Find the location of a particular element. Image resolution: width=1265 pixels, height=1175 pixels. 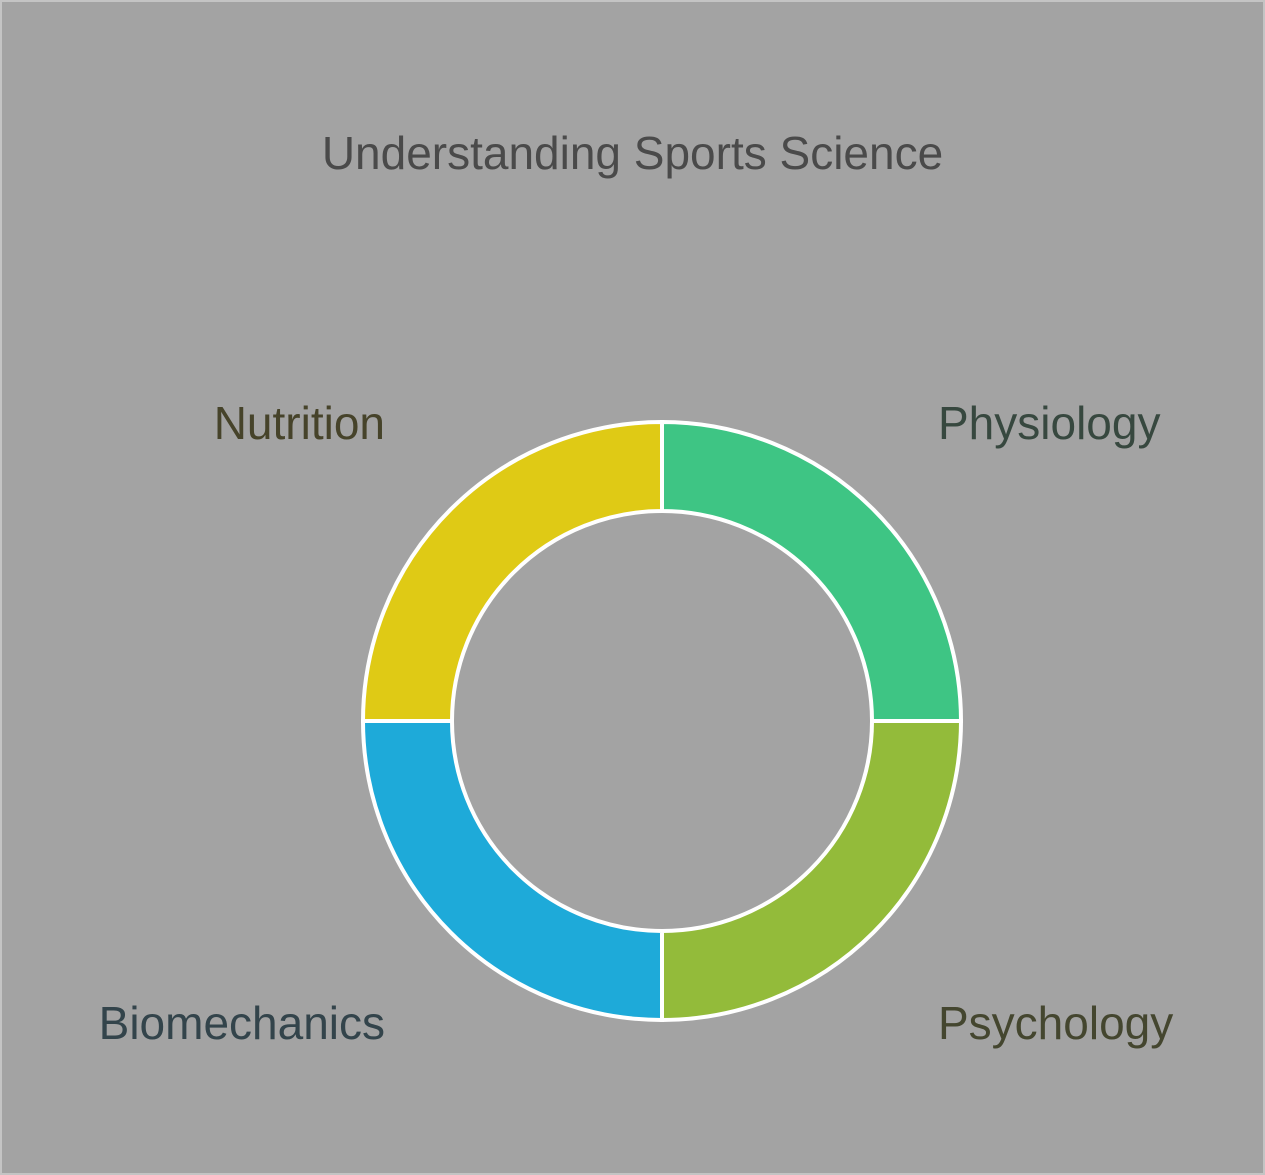

label-physiology: Physiology is located at coordinates (1049, 423).